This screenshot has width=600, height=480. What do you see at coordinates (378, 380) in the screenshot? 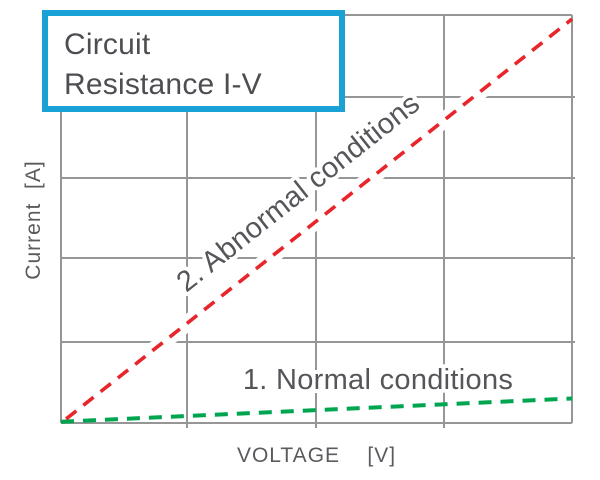
I see `normal-conditions-label: 1. Normal conditions` at bounding box center [378, 380].